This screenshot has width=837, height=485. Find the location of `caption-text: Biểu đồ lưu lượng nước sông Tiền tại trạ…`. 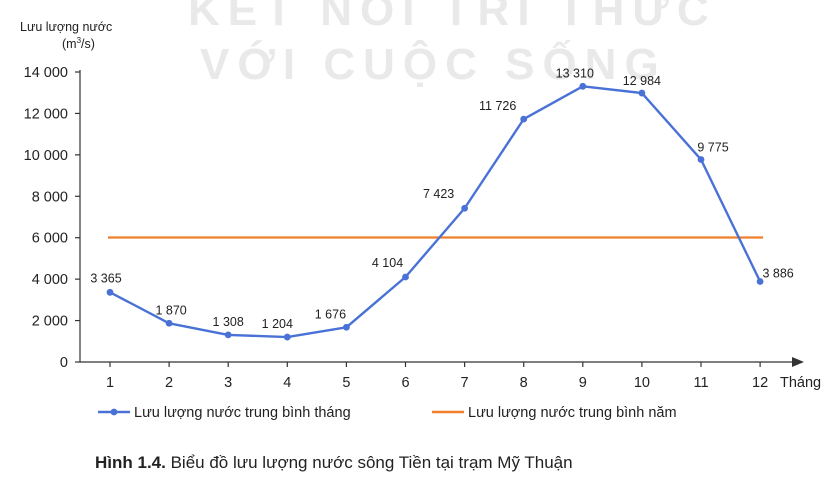

caption-text: Biểu đồ lưu lượng nước sông Tiền tại trạ… is located at coordinates (369, 462).